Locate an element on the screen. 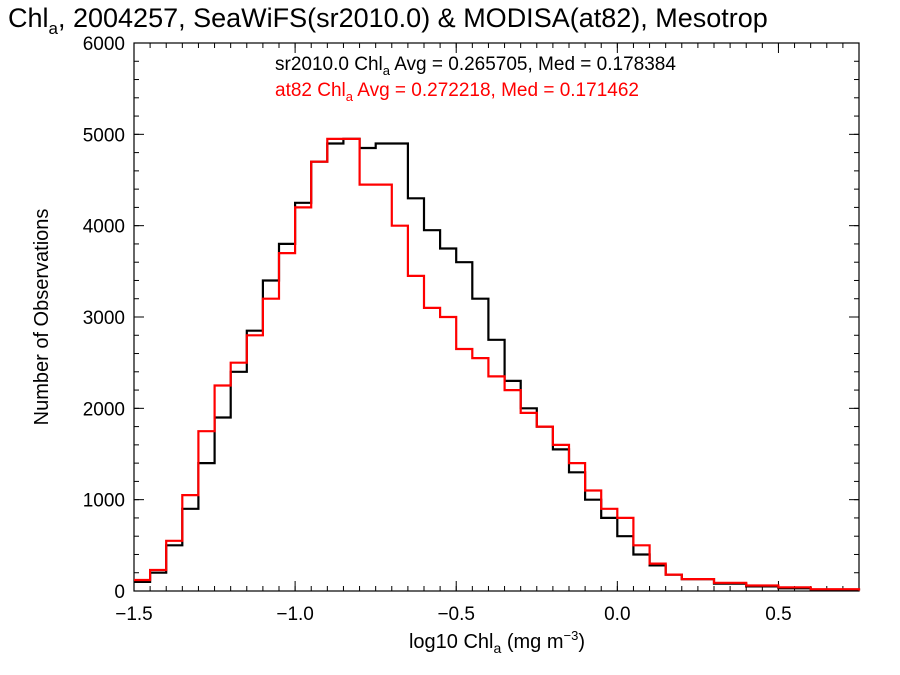  y-tick-label: 0 is located at coordinates (119, 592).